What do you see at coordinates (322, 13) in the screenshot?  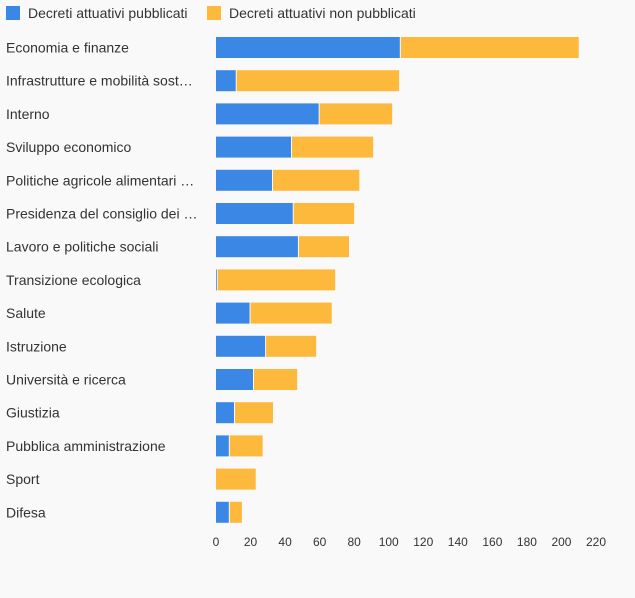 I see `legend-label-1: Decreti attuativi non pubblicati` at bounding box center [322, 13].